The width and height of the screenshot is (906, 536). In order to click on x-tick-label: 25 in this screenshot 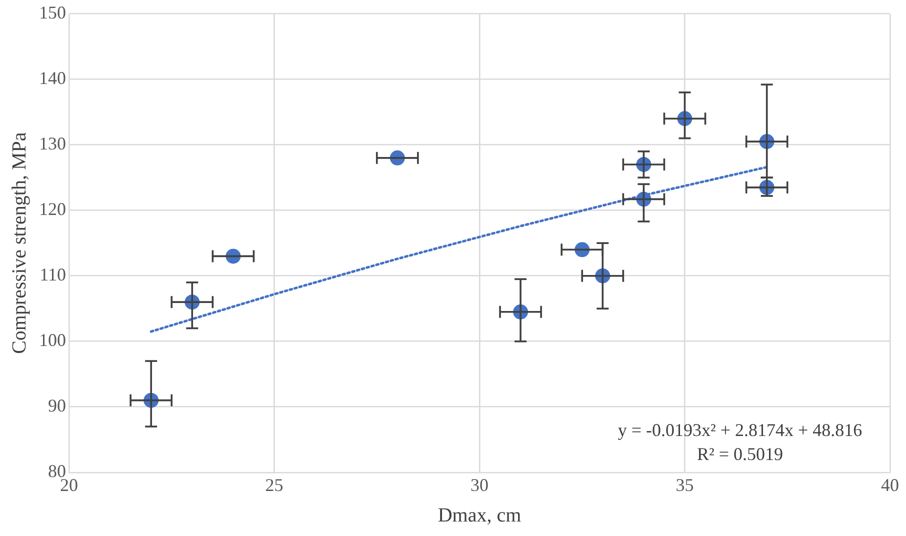, I will do `click(274, 484)`.